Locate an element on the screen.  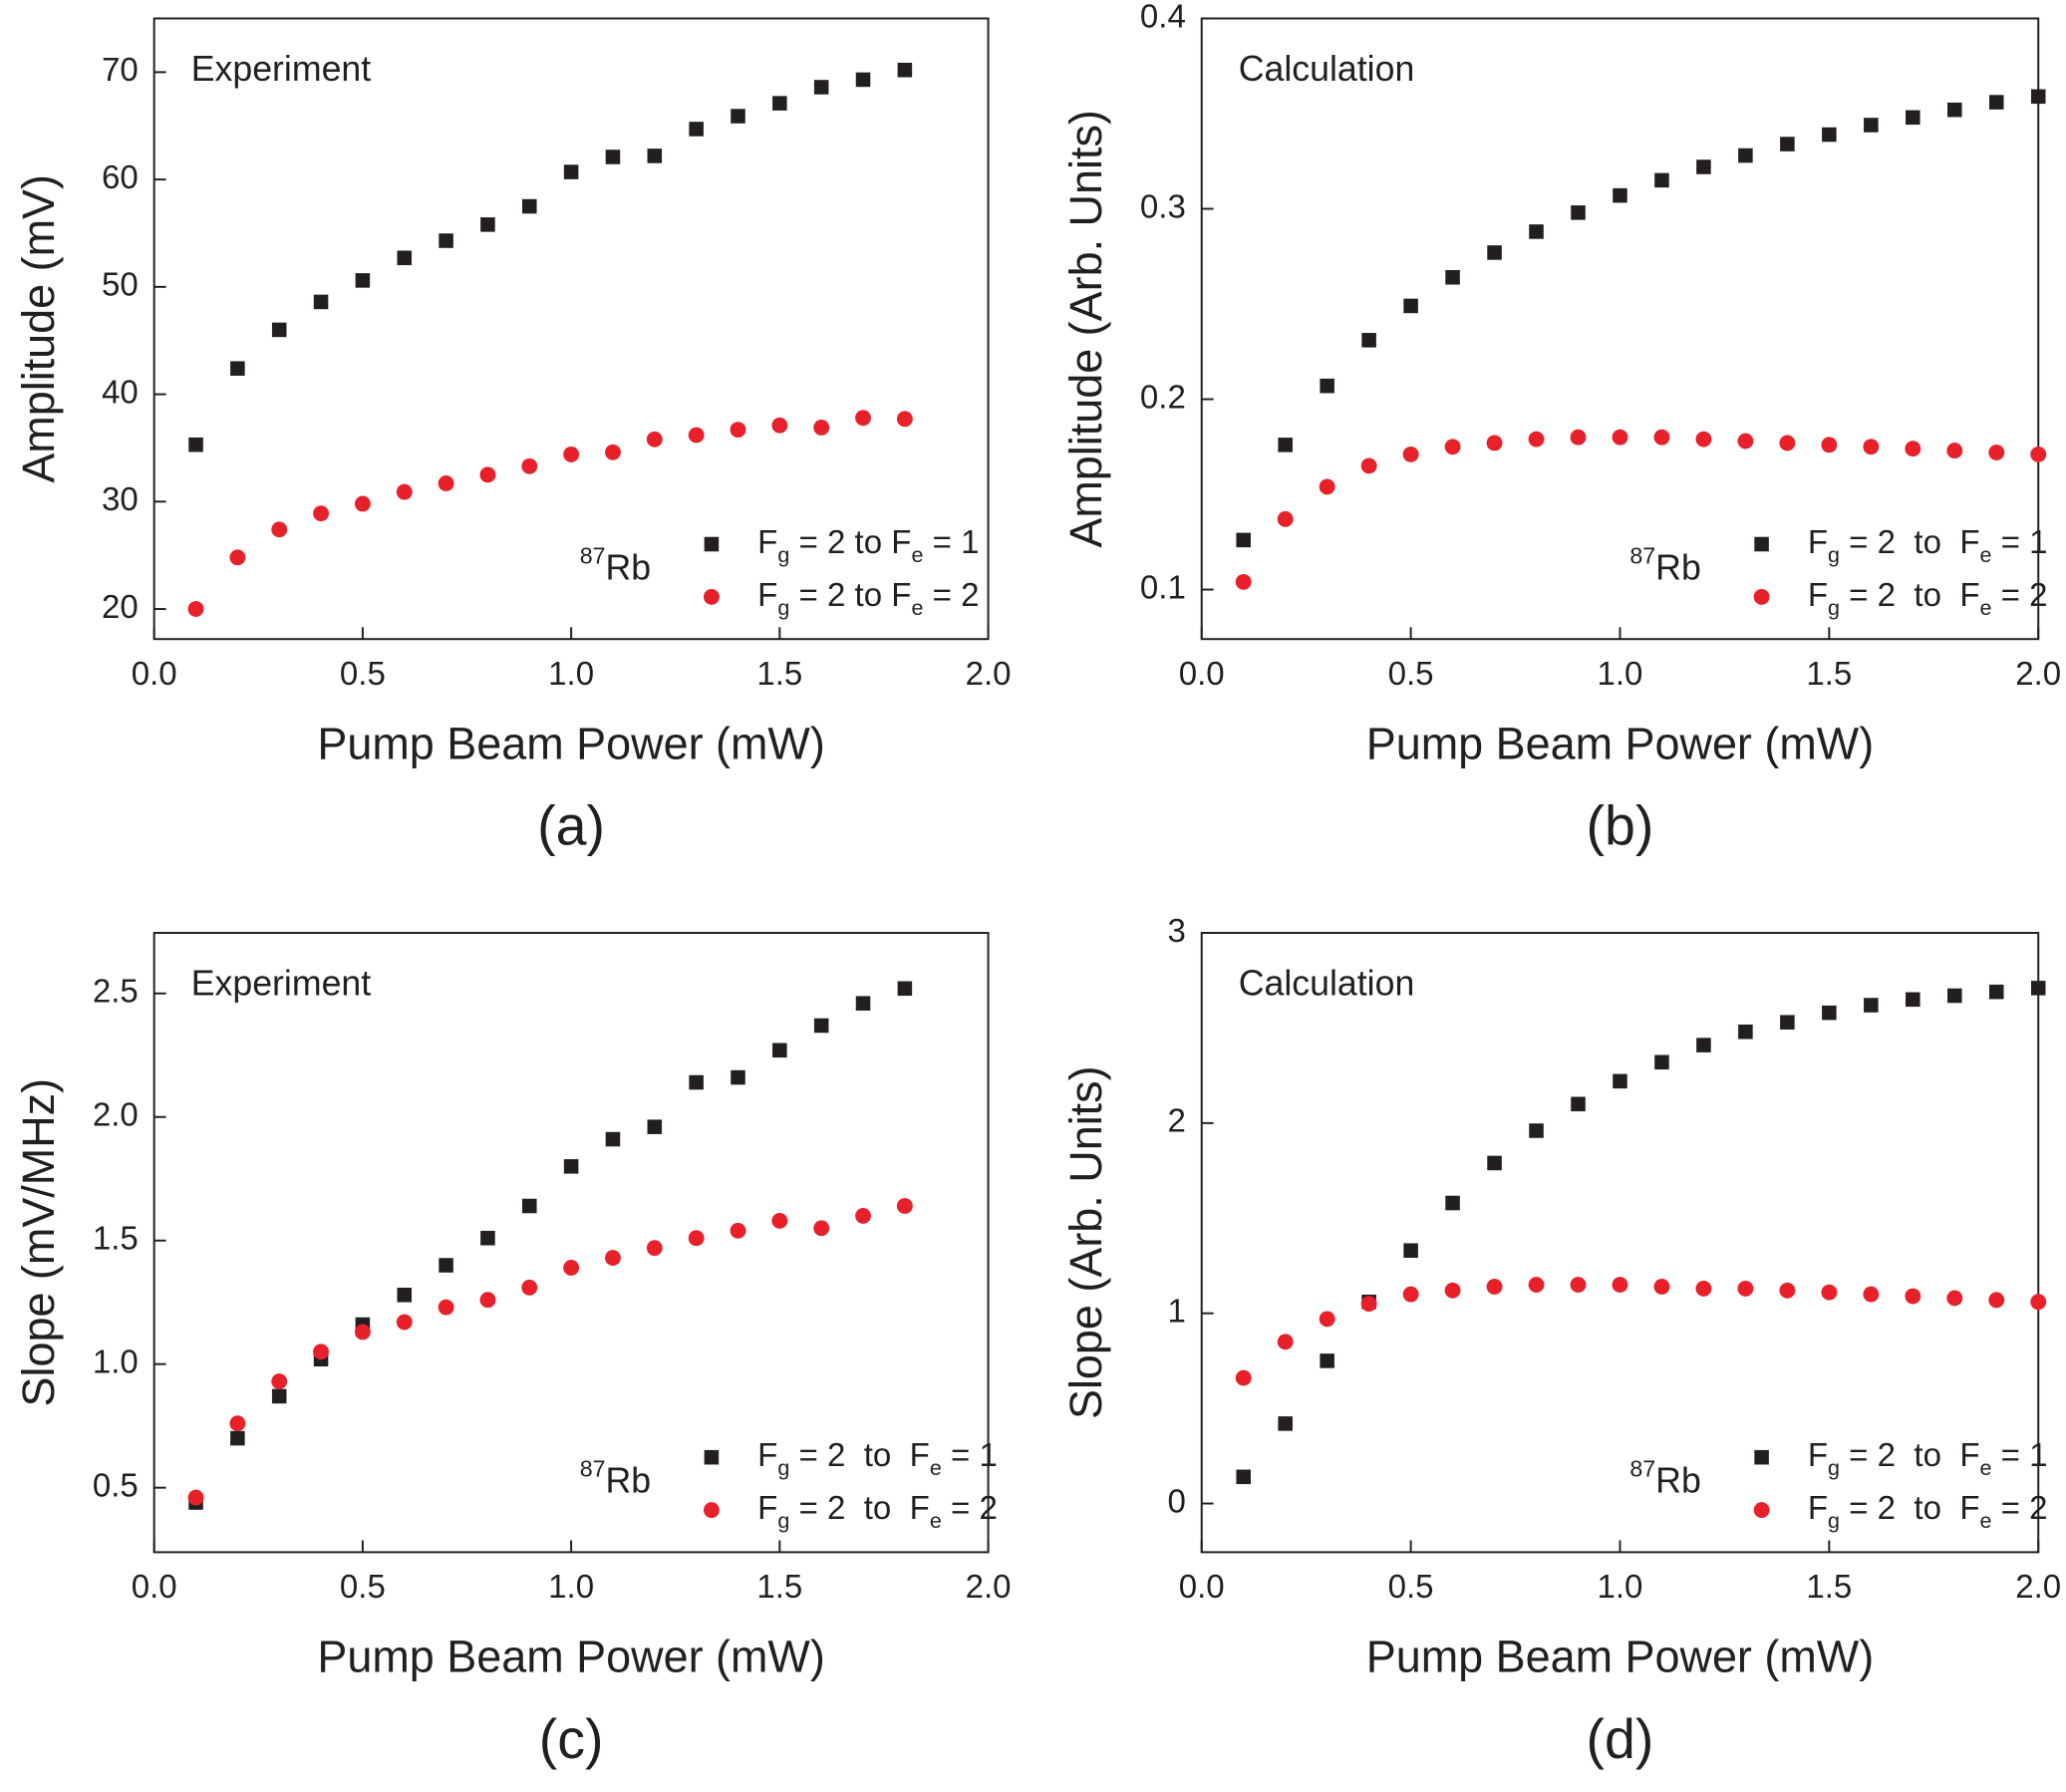
x-tick-label: 0.0 is located at coordinates (154, 1587).